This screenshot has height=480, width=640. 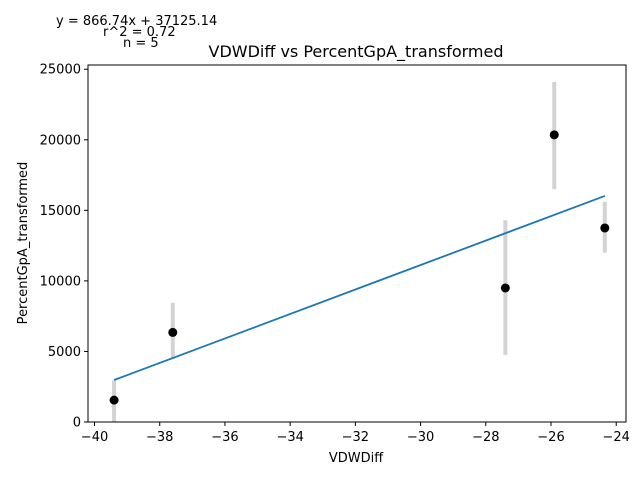 I want to click on x-tick-label: −28, so click(x=485, y=437).